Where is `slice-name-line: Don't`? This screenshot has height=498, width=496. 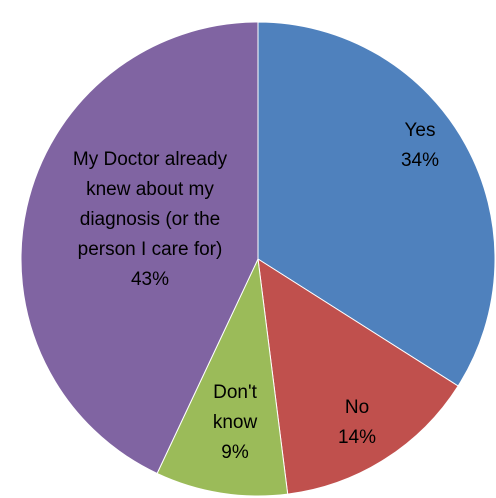
slice-name-line: Don't is located at coordinates (235, 392).